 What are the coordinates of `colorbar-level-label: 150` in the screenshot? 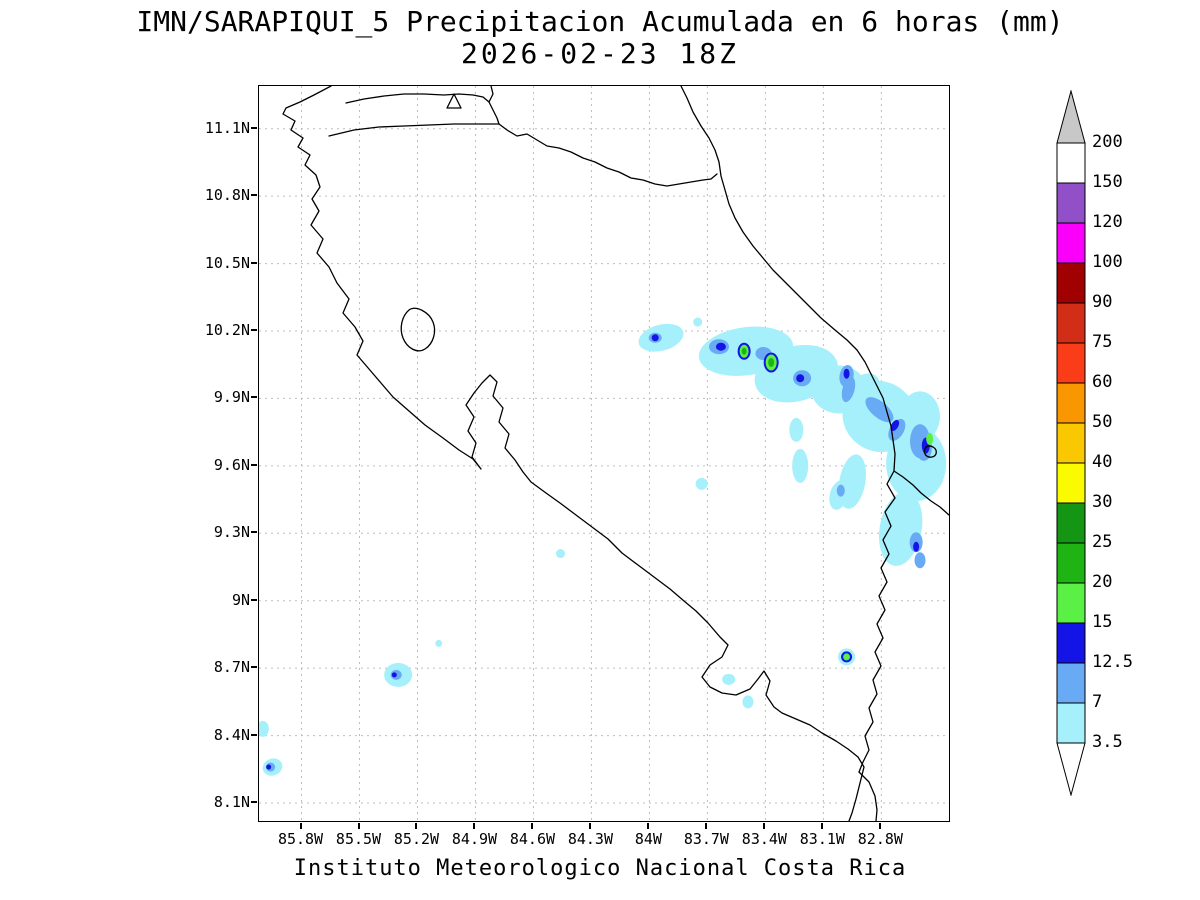 It's located at (1107, 182).